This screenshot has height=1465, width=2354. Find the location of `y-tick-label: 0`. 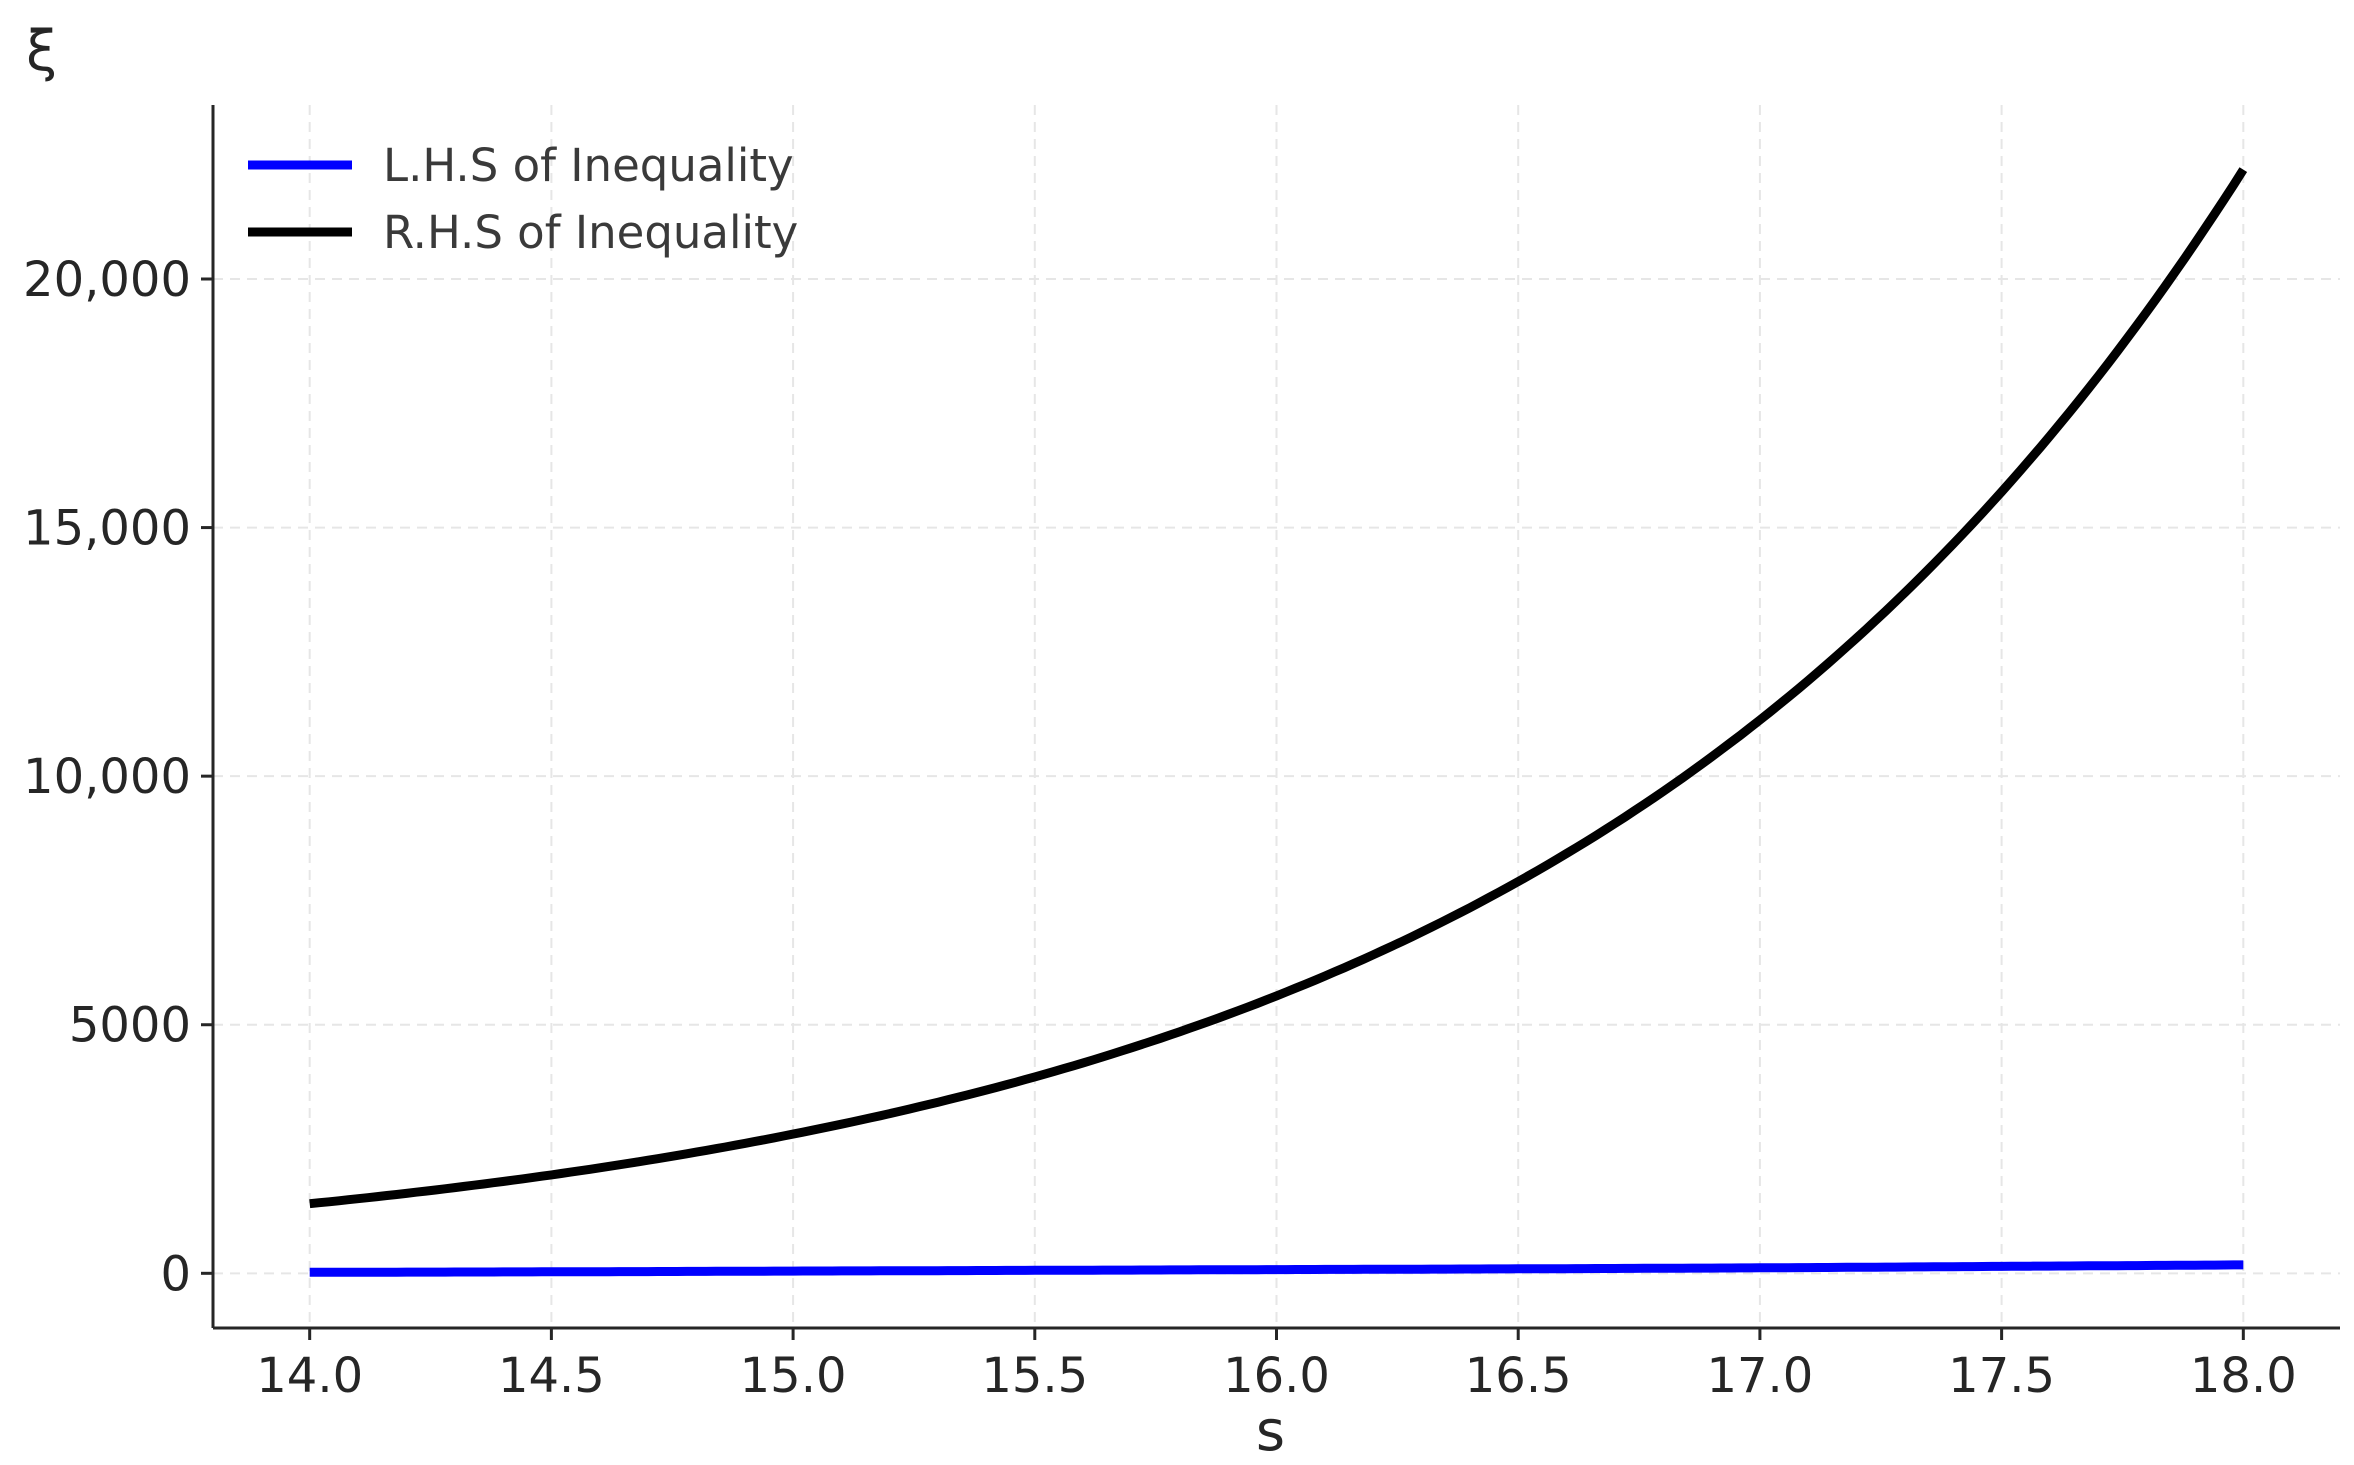

y-tick-label: 0 is located at coordinates (175, 1274).